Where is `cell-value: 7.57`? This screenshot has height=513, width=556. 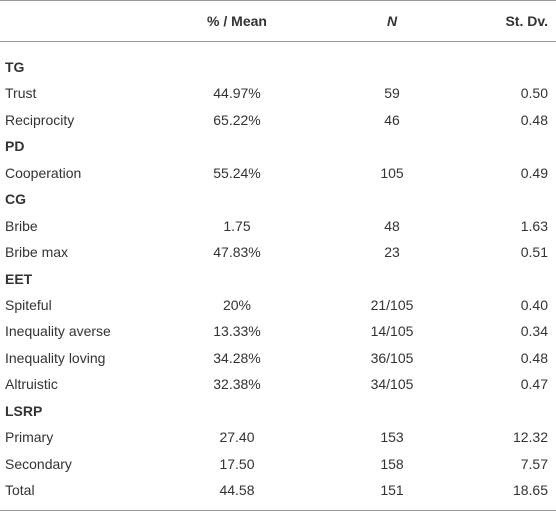
cell-value: 7.57 is located at coordinates (534, 463).